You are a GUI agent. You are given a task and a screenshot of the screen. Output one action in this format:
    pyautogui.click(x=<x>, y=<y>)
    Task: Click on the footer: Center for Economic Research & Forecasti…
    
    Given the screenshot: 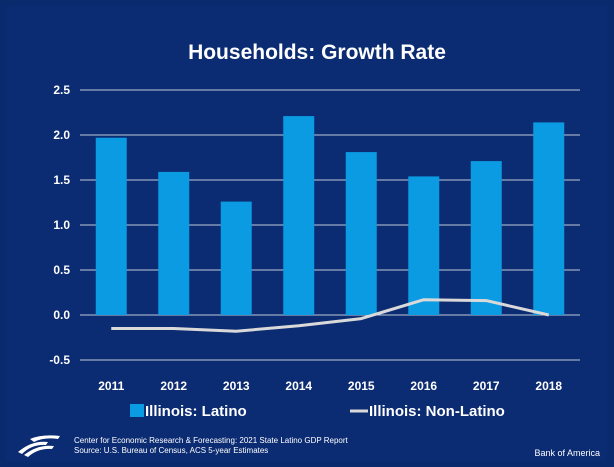 What is the action you would take?
    pyautogui.click(x=306, y=445)
    